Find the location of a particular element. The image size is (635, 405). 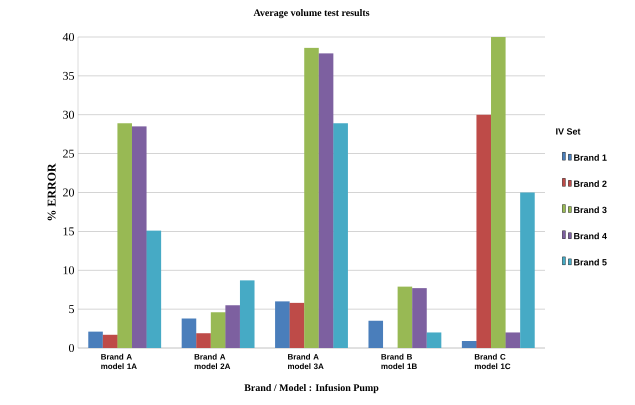

legend-label: Brand 1 is located at coordinates (590, 157).